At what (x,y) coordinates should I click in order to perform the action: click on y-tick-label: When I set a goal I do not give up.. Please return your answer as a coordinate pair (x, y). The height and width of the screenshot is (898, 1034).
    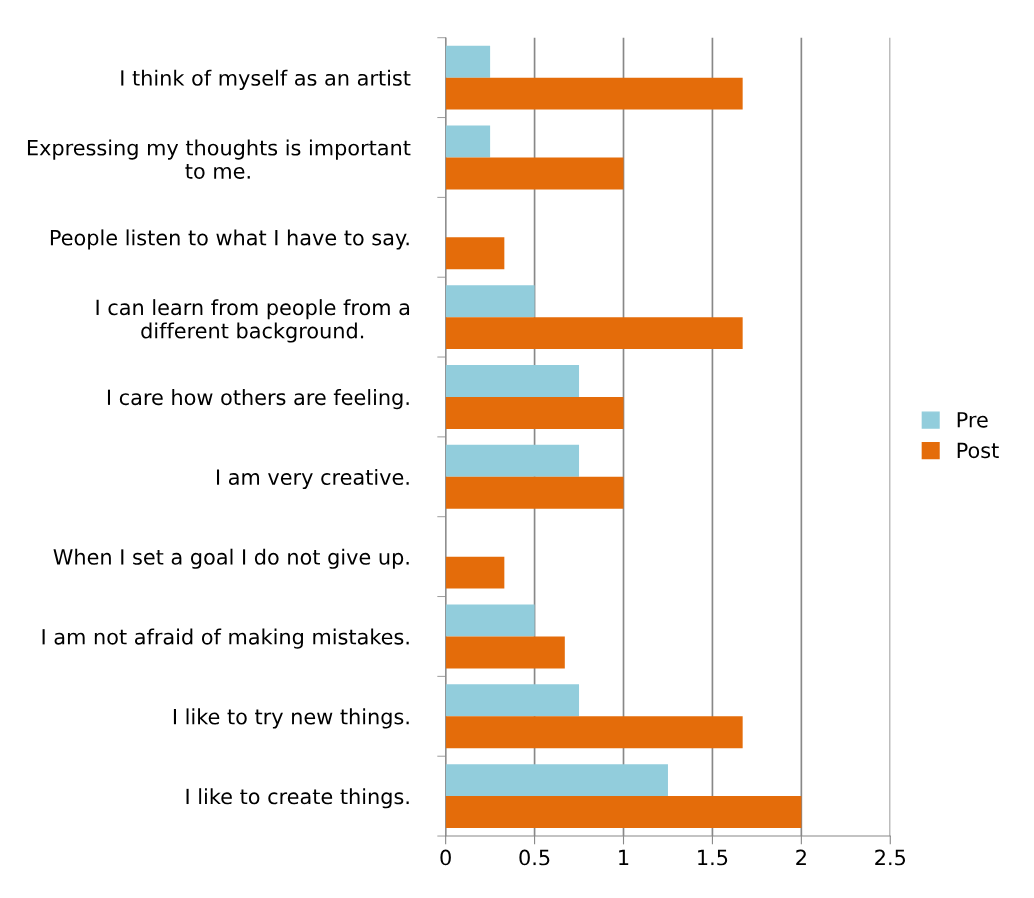
    Looking at the image, I should click on (231, 558).